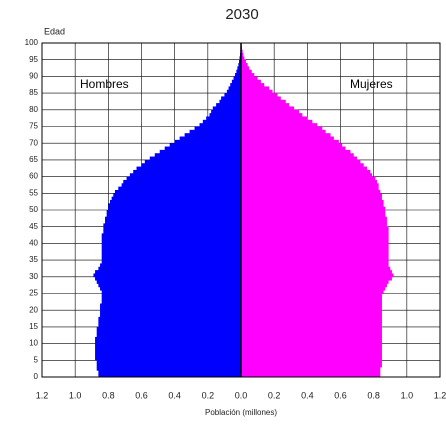  What do you see at coordinates (33, 209) in the screenshot?
I see `y-tick-label: 50` at bounding box center [33, 209].